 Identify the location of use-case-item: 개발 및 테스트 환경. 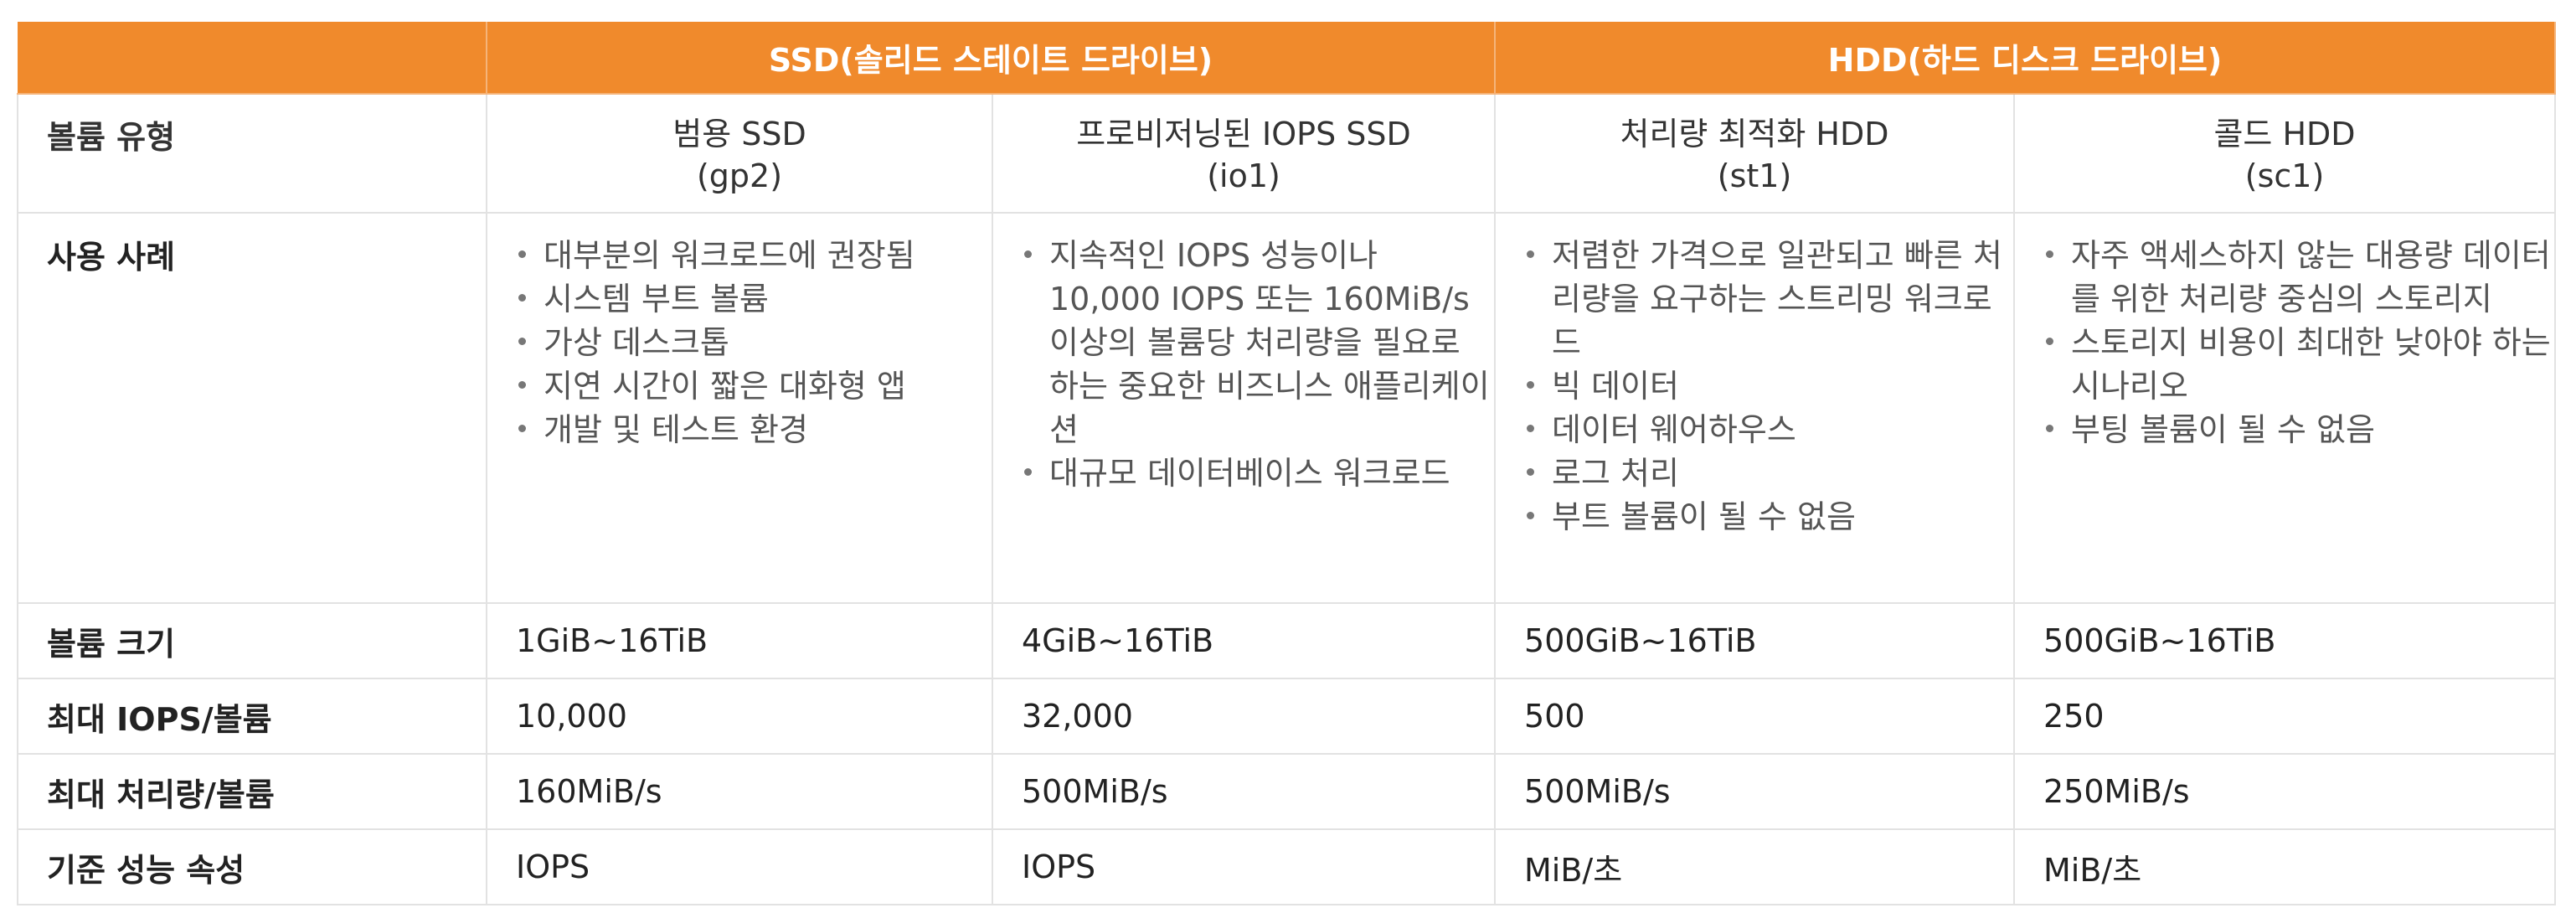
(754, 429).